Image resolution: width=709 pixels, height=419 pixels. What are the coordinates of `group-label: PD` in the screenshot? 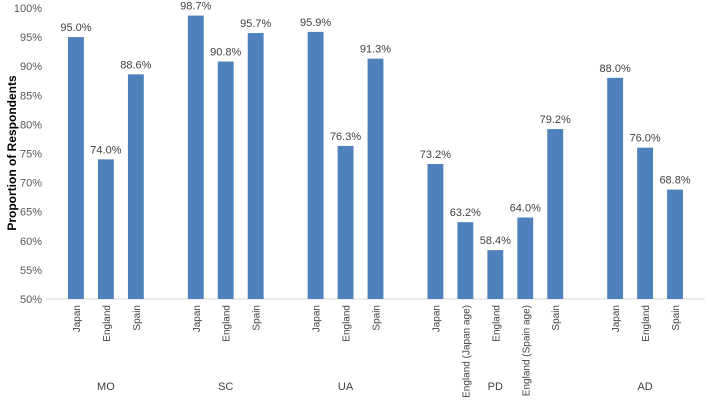 It's located at (495, 387).